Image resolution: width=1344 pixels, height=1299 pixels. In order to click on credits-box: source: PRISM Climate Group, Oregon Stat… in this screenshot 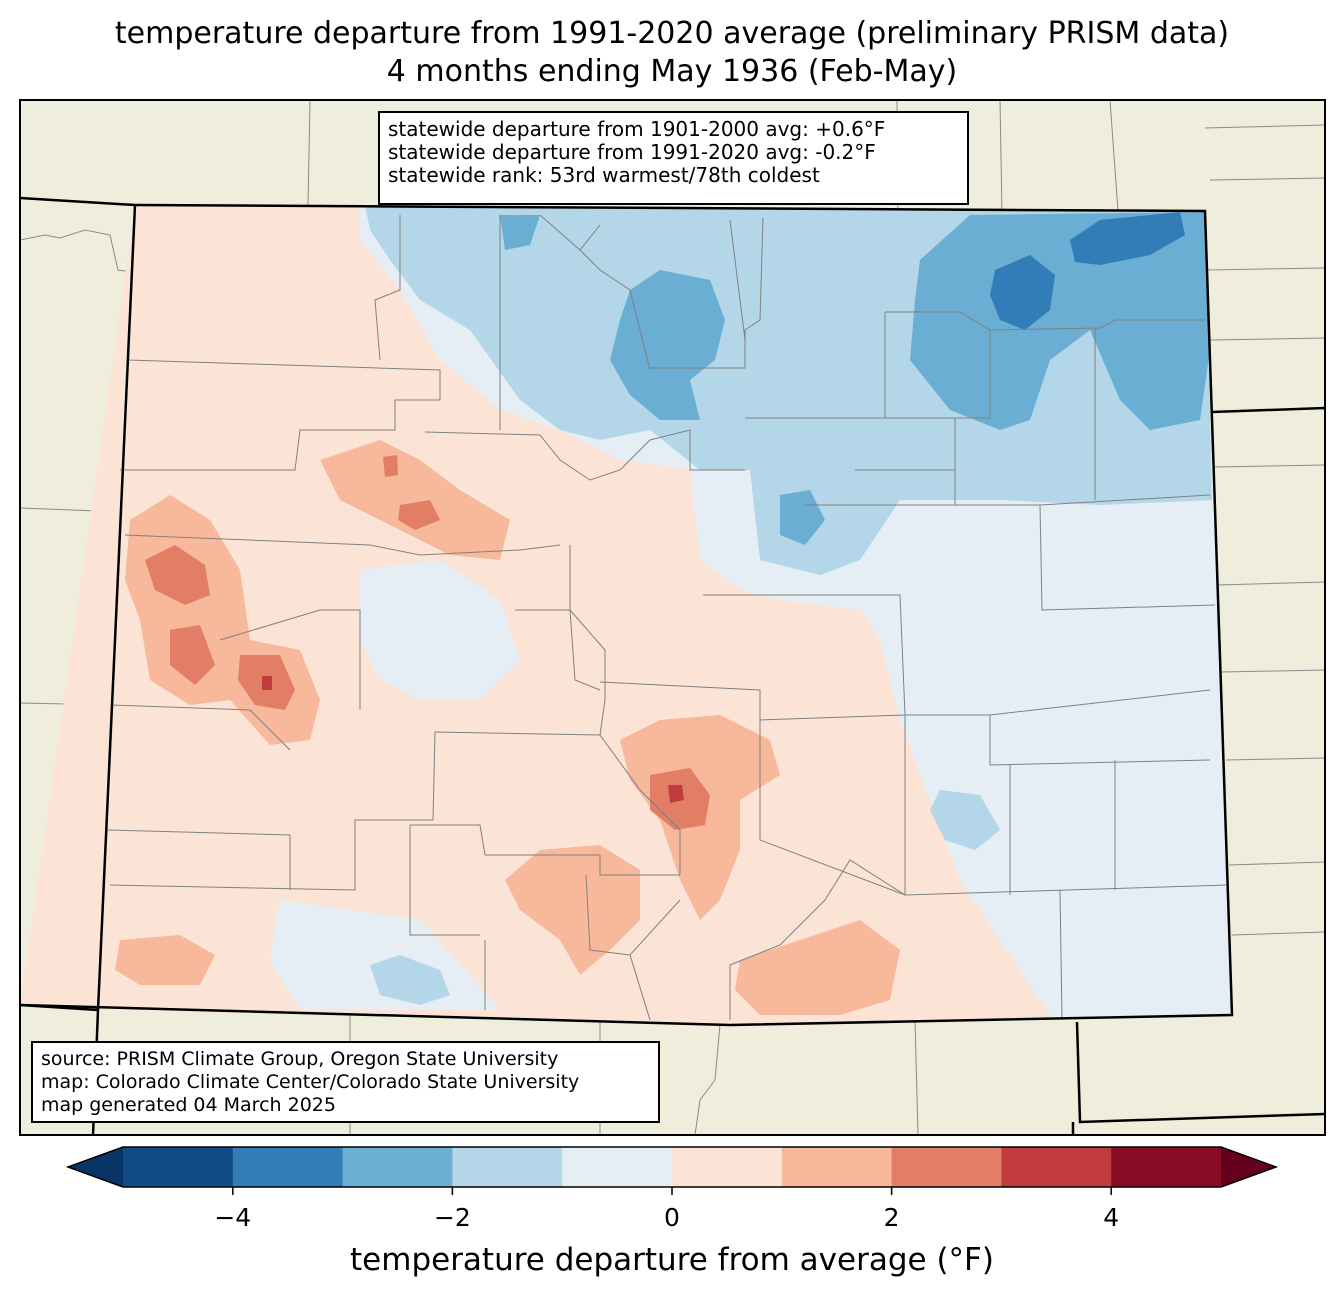, I will do `click(345, 1082)`.